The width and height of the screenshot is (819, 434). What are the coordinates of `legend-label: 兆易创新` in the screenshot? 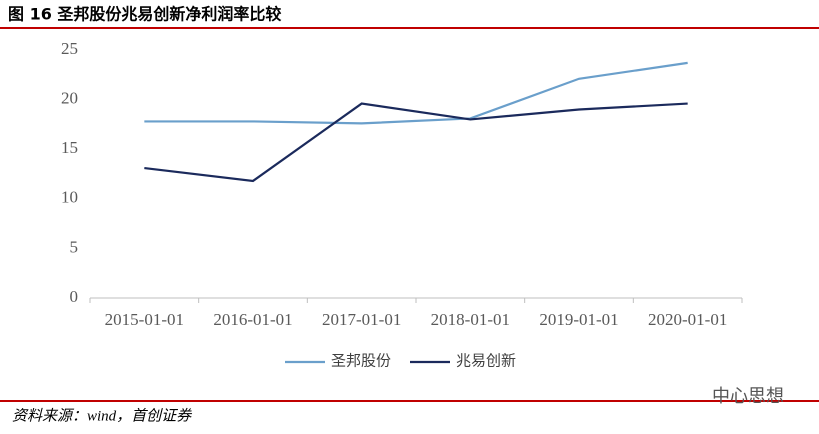 It's located at (486, 360).